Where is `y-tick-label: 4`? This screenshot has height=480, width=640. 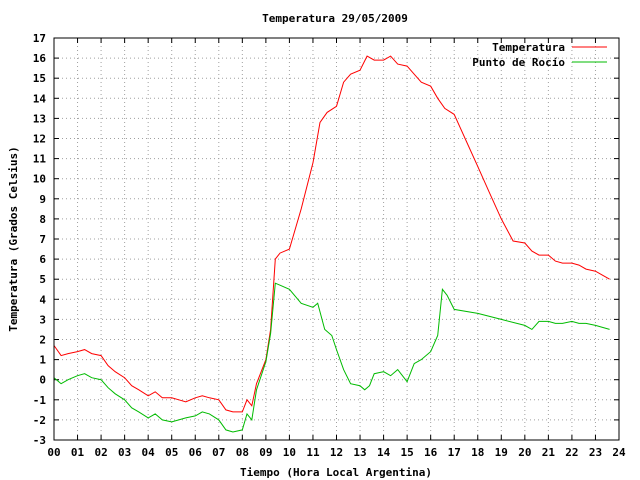 y-tick-label: 4 is located at coordinates (42, 299).